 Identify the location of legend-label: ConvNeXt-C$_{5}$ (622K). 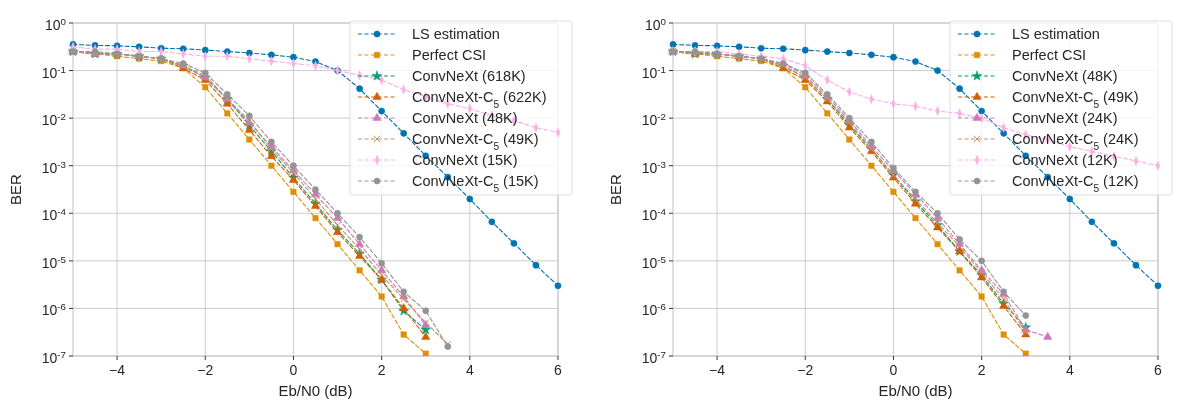
(479, 99).